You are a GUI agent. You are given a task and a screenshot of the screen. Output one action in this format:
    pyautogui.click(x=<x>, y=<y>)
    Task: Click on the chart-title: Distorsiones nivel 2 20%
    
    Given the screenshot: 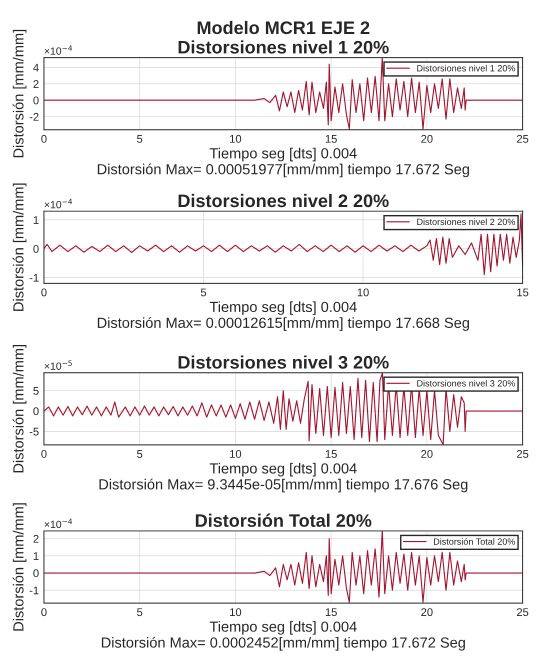 What is the action you would take?
    pyautogui.click(x=283, y=201)
    